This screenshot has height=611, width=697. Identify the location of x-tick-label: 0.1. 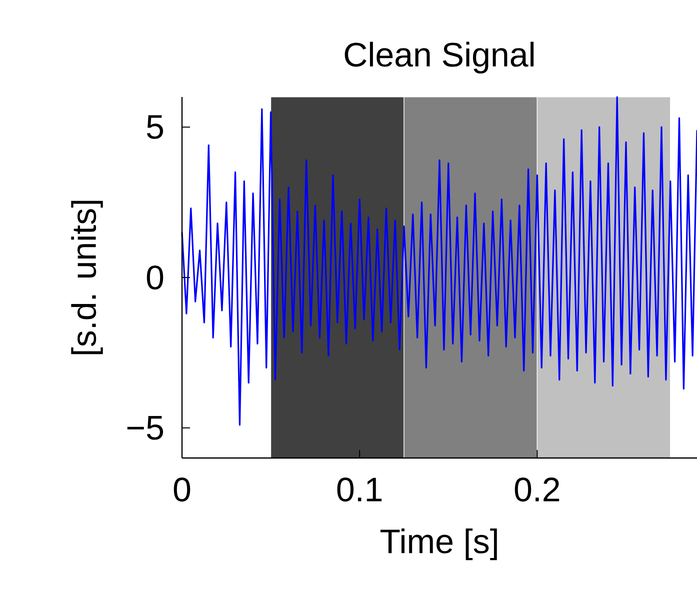
(359, 490).